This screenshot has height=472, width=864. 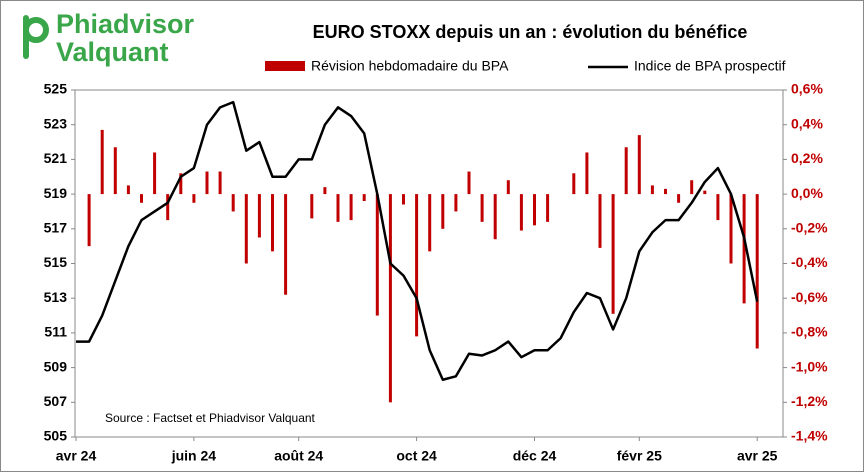 I want to click on y-tick-label: 513, so click(x=56, y=297).